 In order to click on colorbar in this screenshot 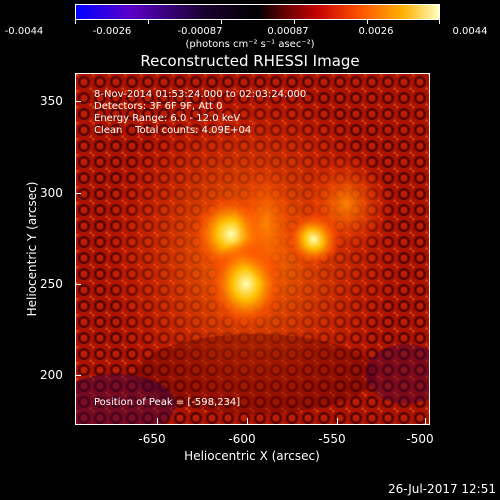, I will do `click(257, 12)`.